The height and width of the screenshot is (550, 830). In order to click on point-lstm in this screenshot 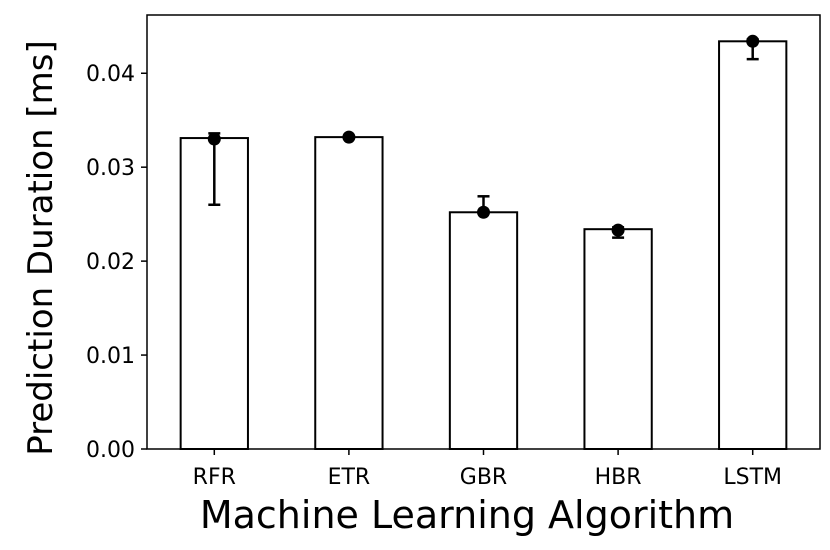, I will do `click(753, 41)`.